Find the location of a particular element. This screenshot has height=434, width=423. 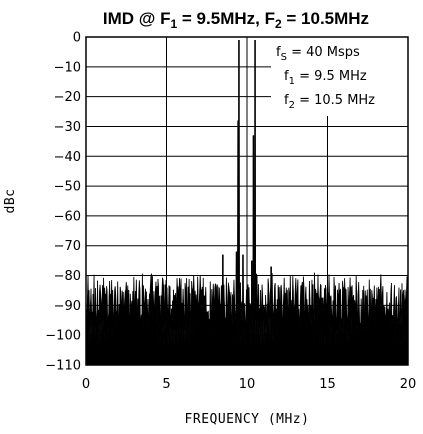

y-tick-label: −110 is located at coordinates (63, 366).